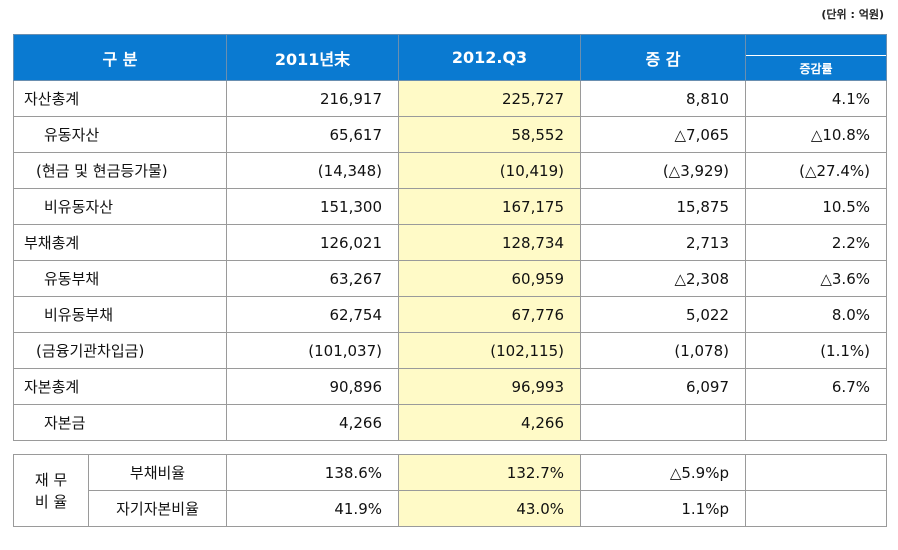 This screenshot has width=898, height=550. I want to click on ratio-row: 재 무 비 율 부채비율 138.6% 132.7% △5.9%p, so click(450, 490).